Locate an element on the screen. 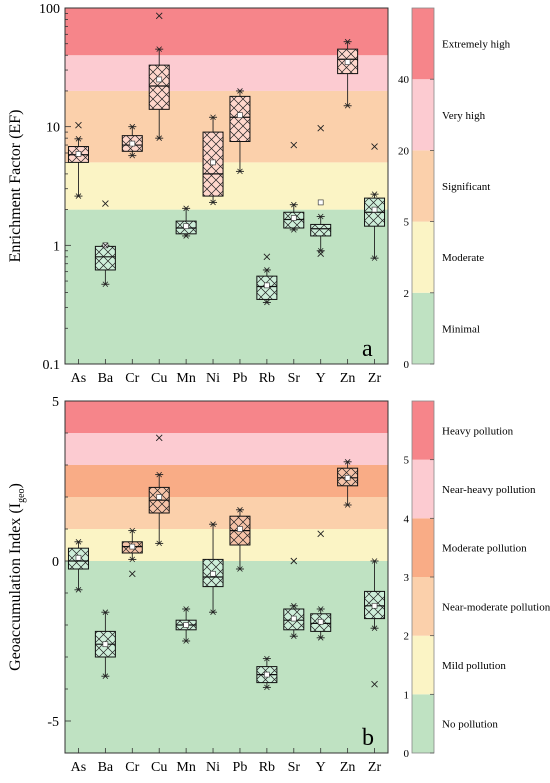 This screenshot has height=783, width=550. legend-label: Minimal is located at coordinates (461, 329).